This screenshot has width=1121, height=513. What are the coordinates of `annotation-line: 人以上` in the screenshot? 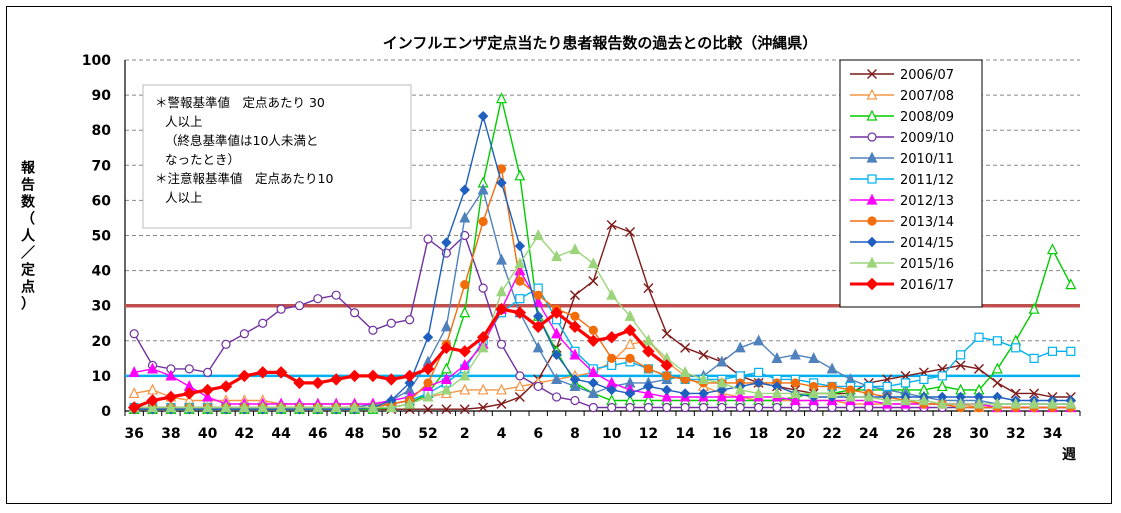 It's located at (184, 121).